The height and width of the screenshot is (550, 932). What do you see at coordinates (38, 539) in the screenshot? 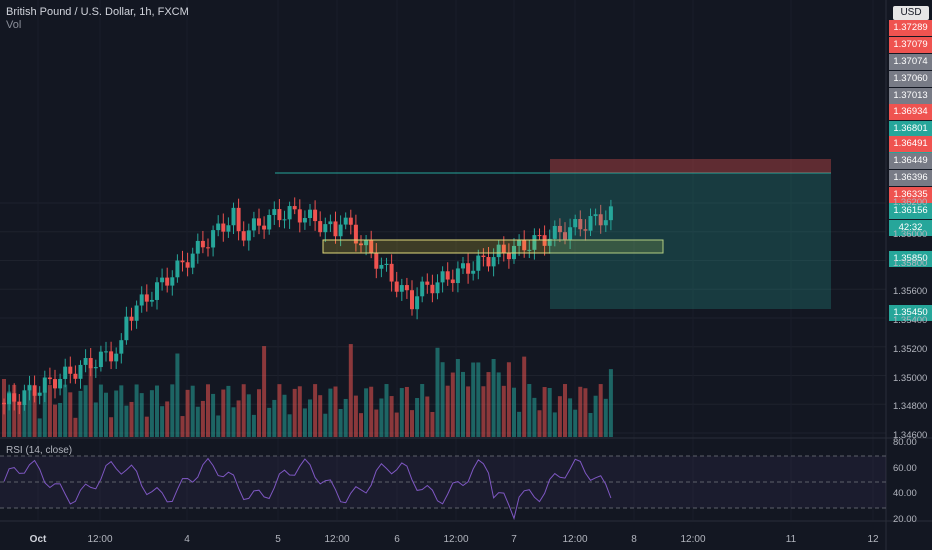
I see `time-tick-label: Oct` at bounding box center [38, 539].